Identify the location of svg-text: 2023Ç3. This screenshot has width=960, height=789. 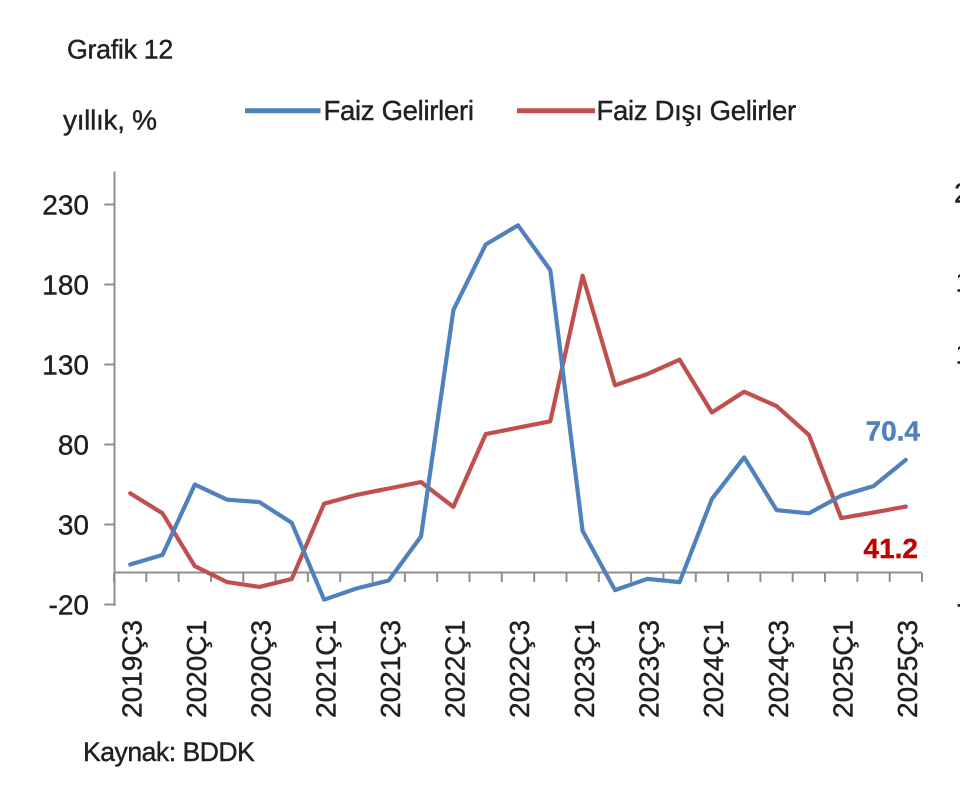
(649, 669).